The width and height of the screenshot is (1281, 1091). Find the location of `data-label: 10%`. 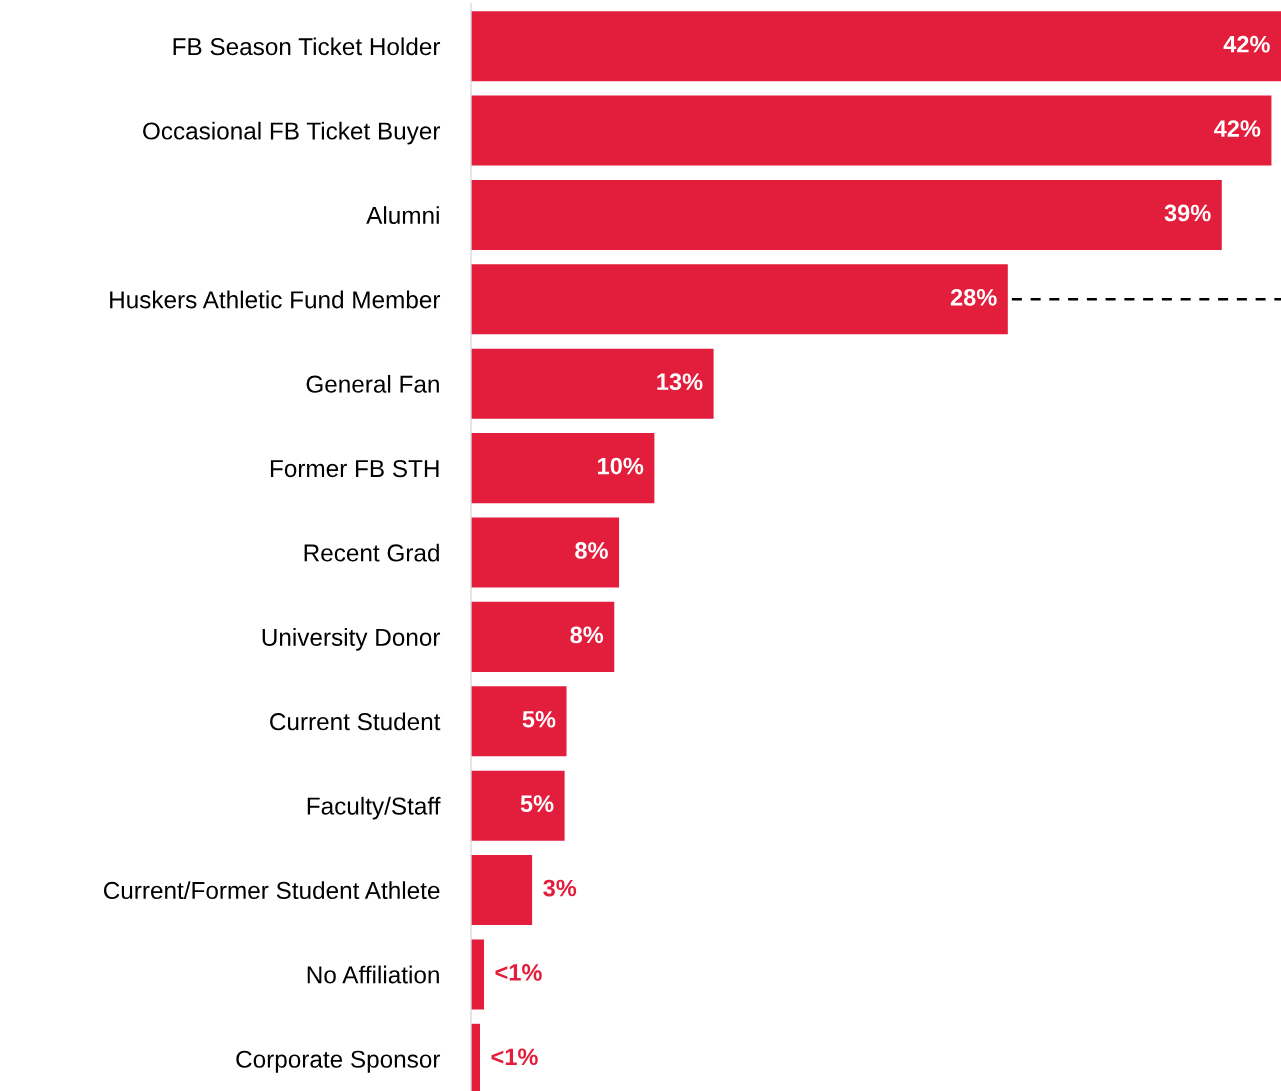

data-label: 10% is located at coordinates (621, 466).